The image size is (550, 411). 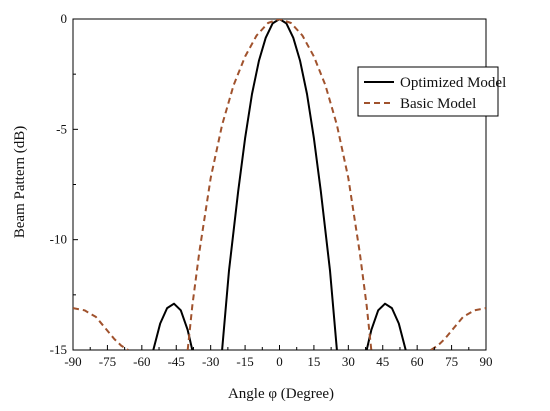 What do you see at coordinates (20, 182) in the screenshot?
I see `y-axis-title: Beam Pattern (dB)` at bounding box center [20, 182].